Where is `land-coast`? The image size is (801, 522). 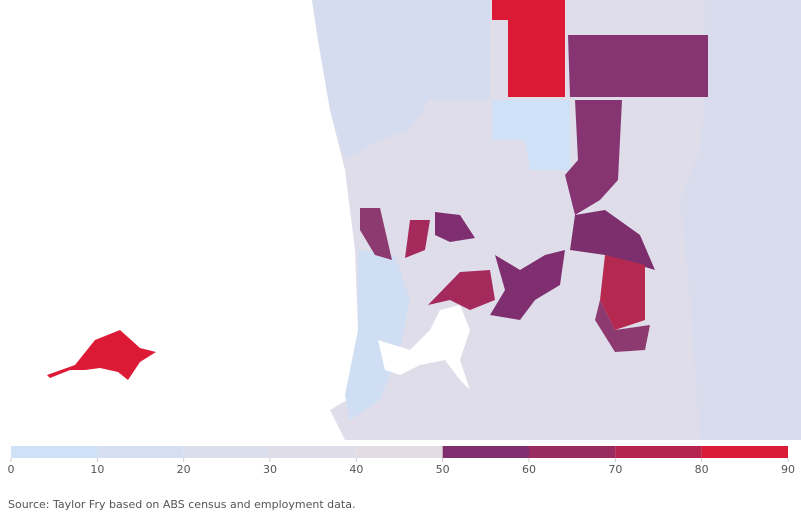
land-coast is located at coordinates (377, 335).